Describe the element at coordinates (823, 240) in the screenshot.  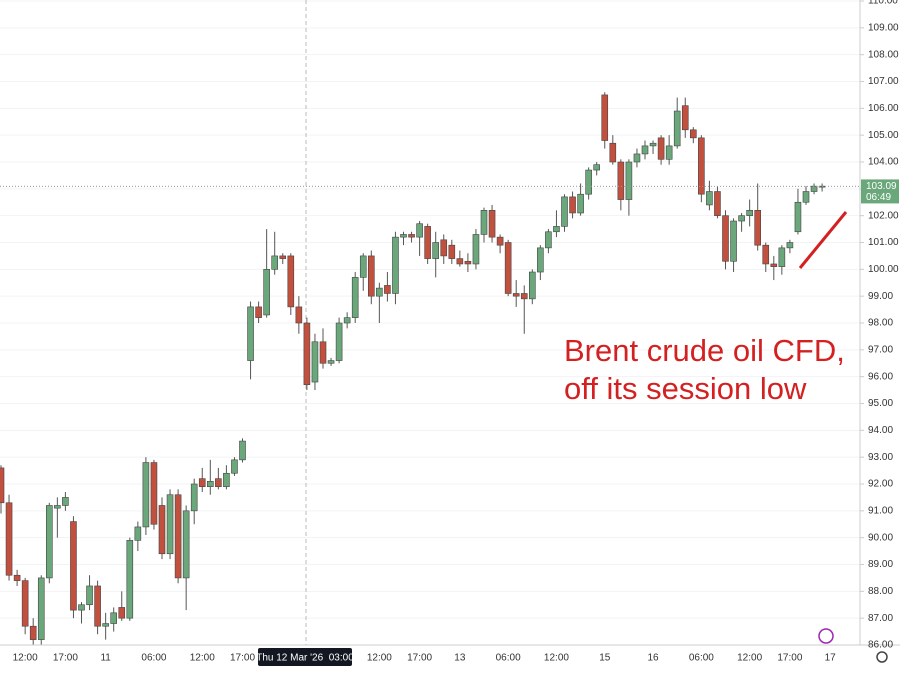
I see `arrow-line` at that location.